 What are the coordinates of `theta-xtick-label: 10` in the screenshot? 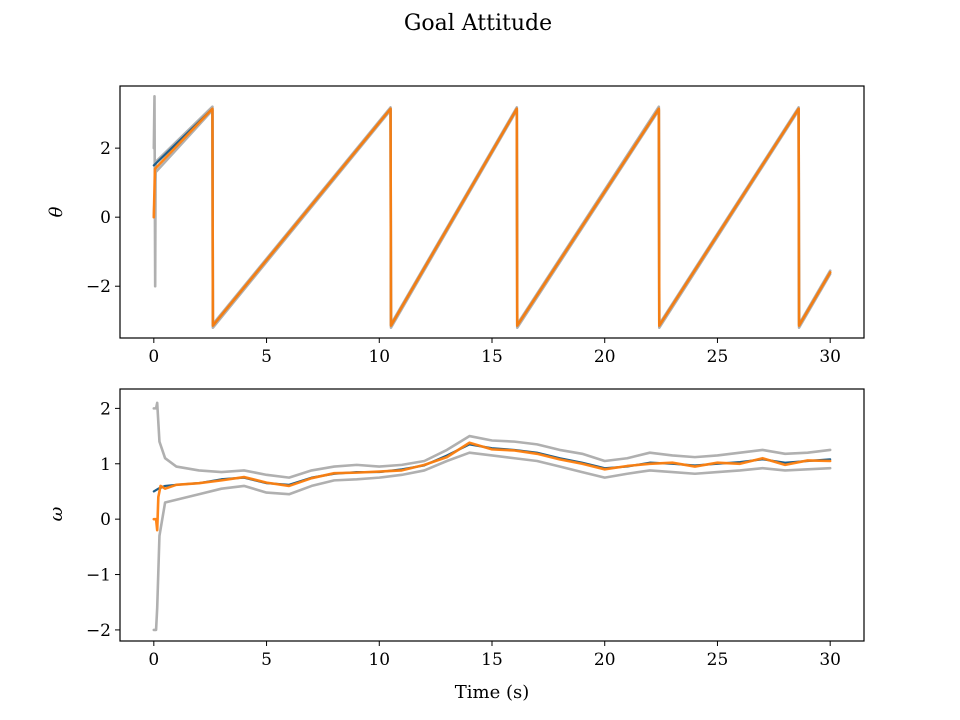 It's located at (379, 357).